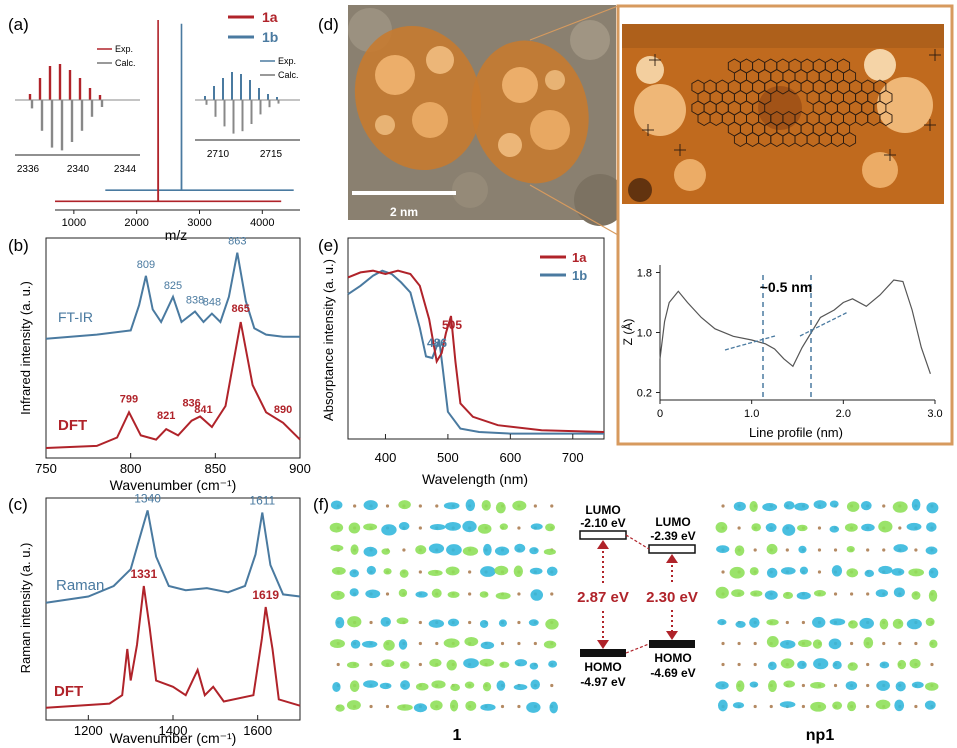 Image resolution: width=957 pixels, height=748 pixels. Describe the element at coordinates (602, 682) in the screenshot. I see `homo-energy-1: -4.97 eV` at that location.